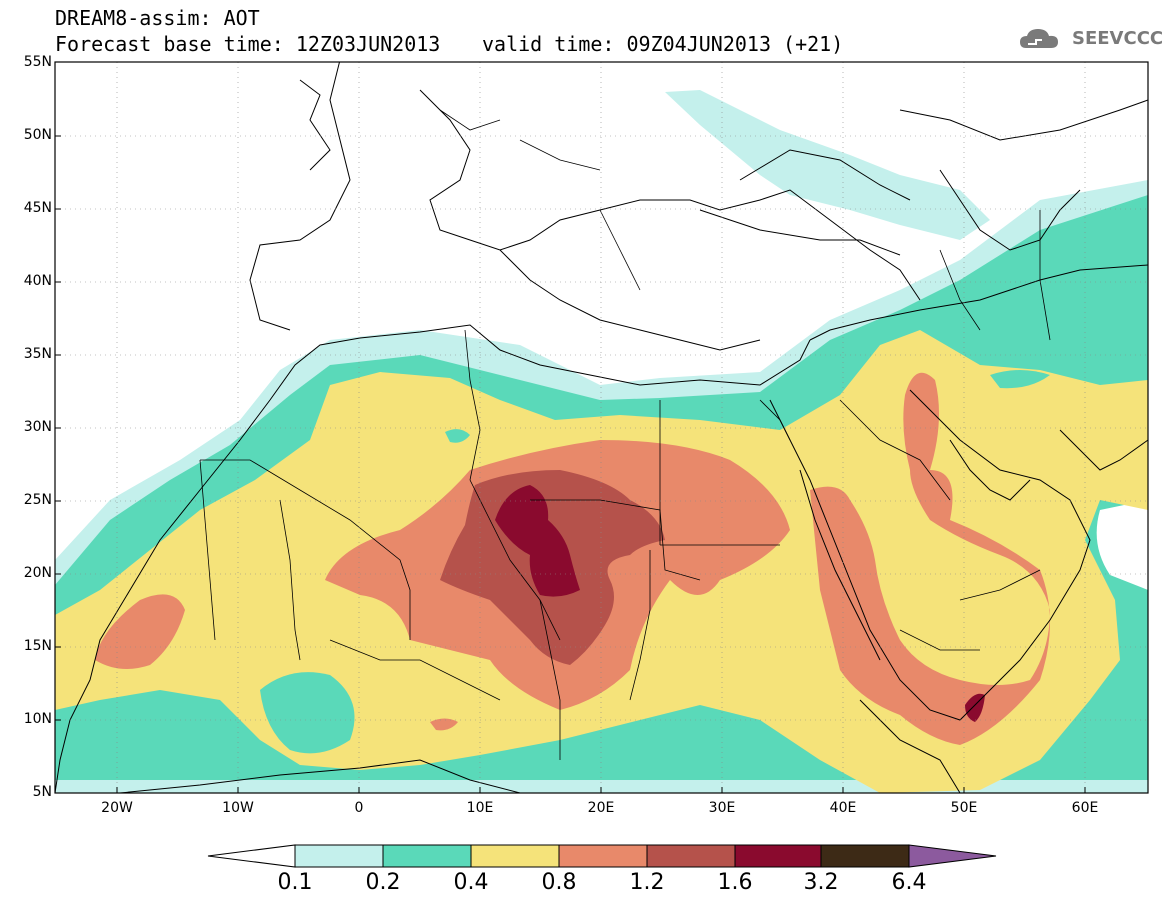 The width and height of the screenshot is (1165, 905). What do you see at coordinates (1039, 38) in the screenshot?
I see `cloud-logo-icon` at bounding box center [1039, 38].